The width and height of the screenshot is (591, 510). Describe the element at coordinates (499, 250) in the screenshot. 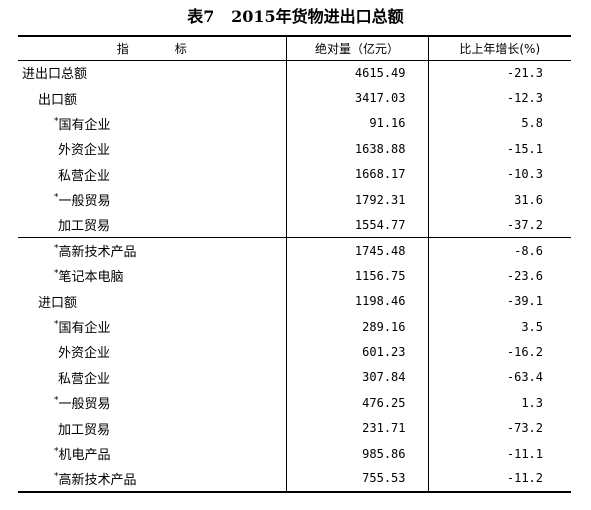

I see `row-growth: -8.6` at that location.